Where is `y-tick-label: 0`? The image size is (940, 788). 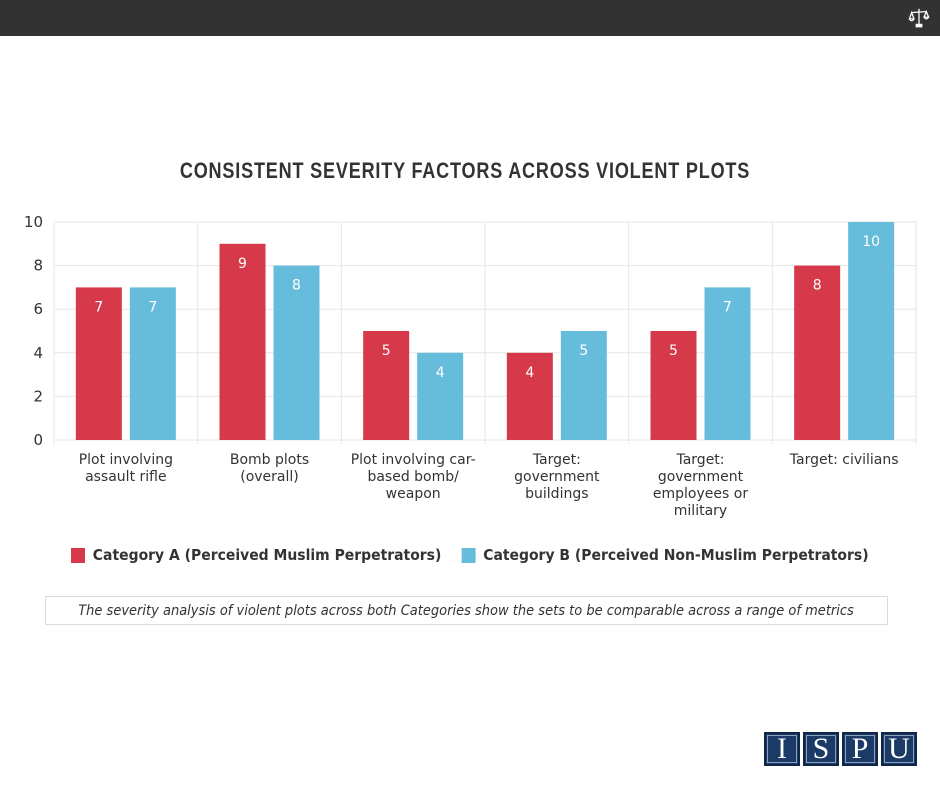
y-tick-label: 0 is located at coordinates (38, 440).